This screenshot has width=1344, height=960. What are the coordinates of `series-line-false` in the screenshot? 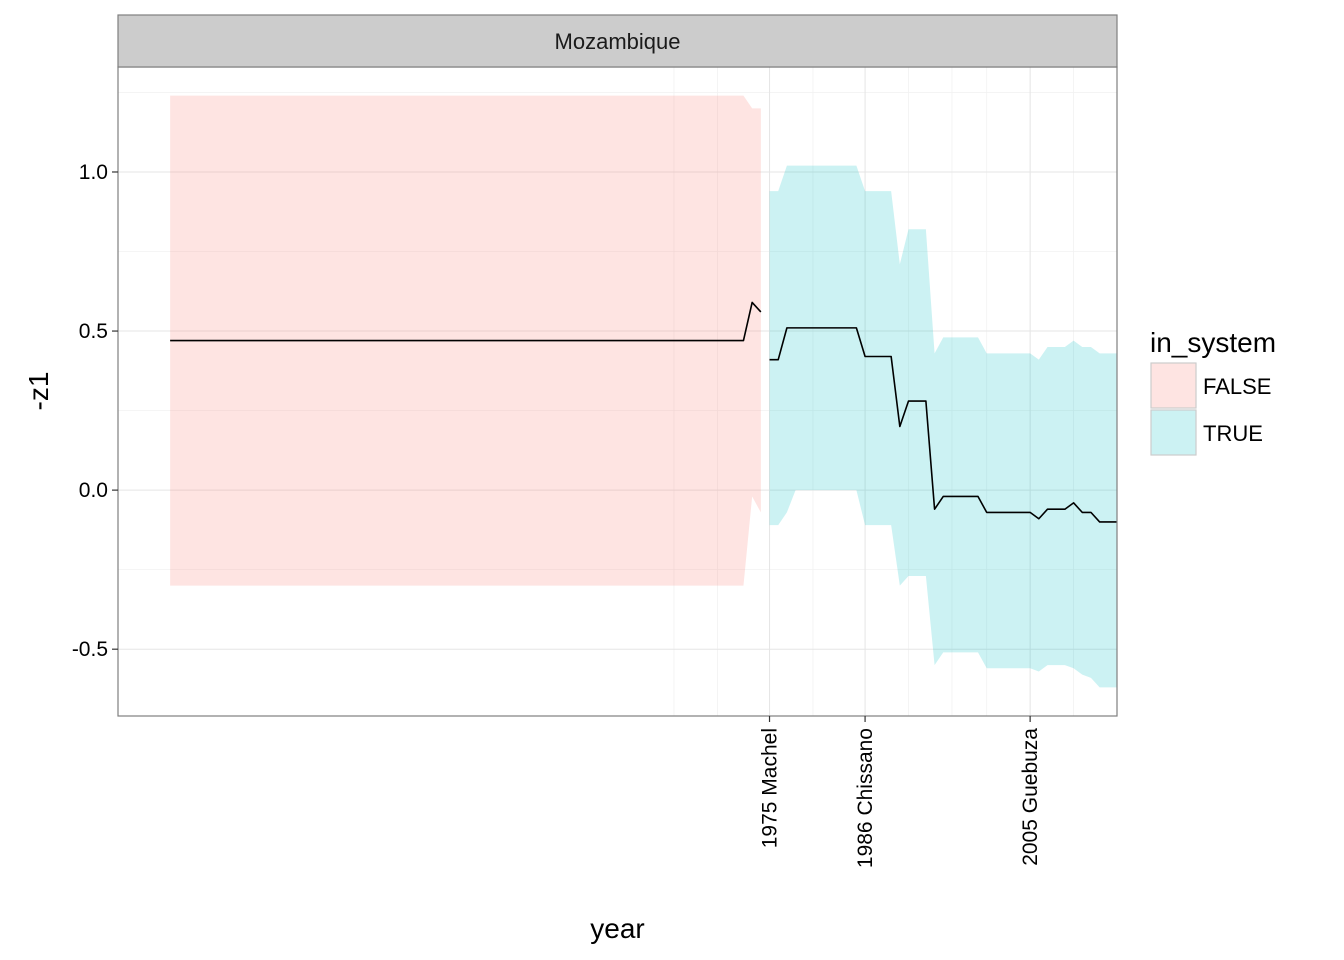 It's located at (466, 321).